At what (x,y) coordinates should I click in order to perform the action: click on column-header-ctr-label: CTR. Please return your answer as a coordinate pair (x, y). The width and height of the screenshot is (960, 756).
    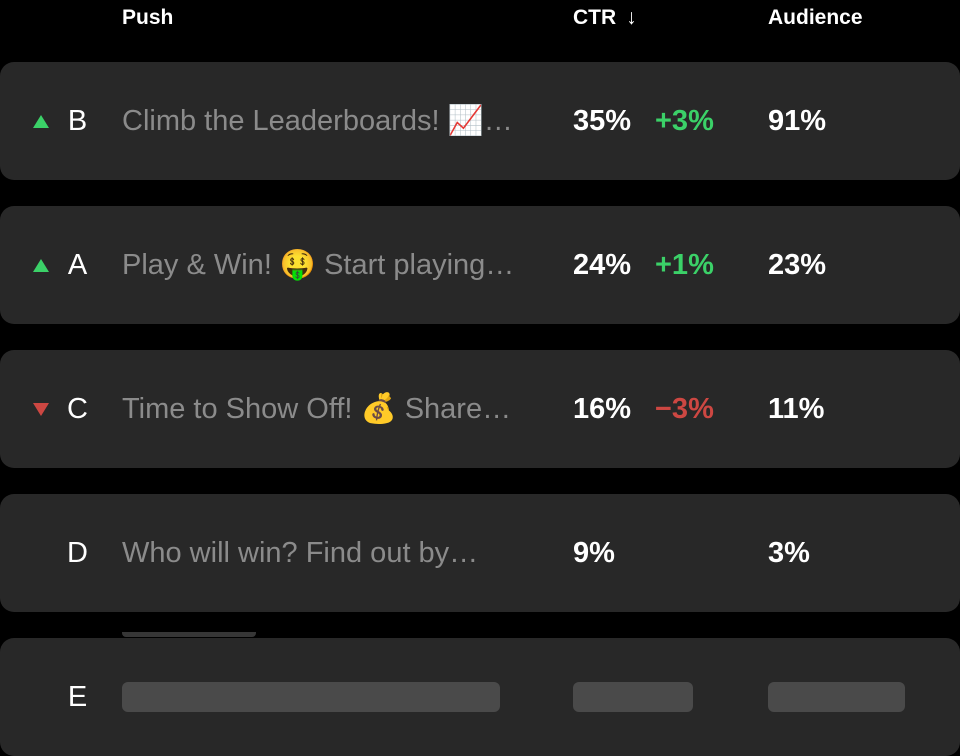
    Looking at the image, I should click on (595, 17).